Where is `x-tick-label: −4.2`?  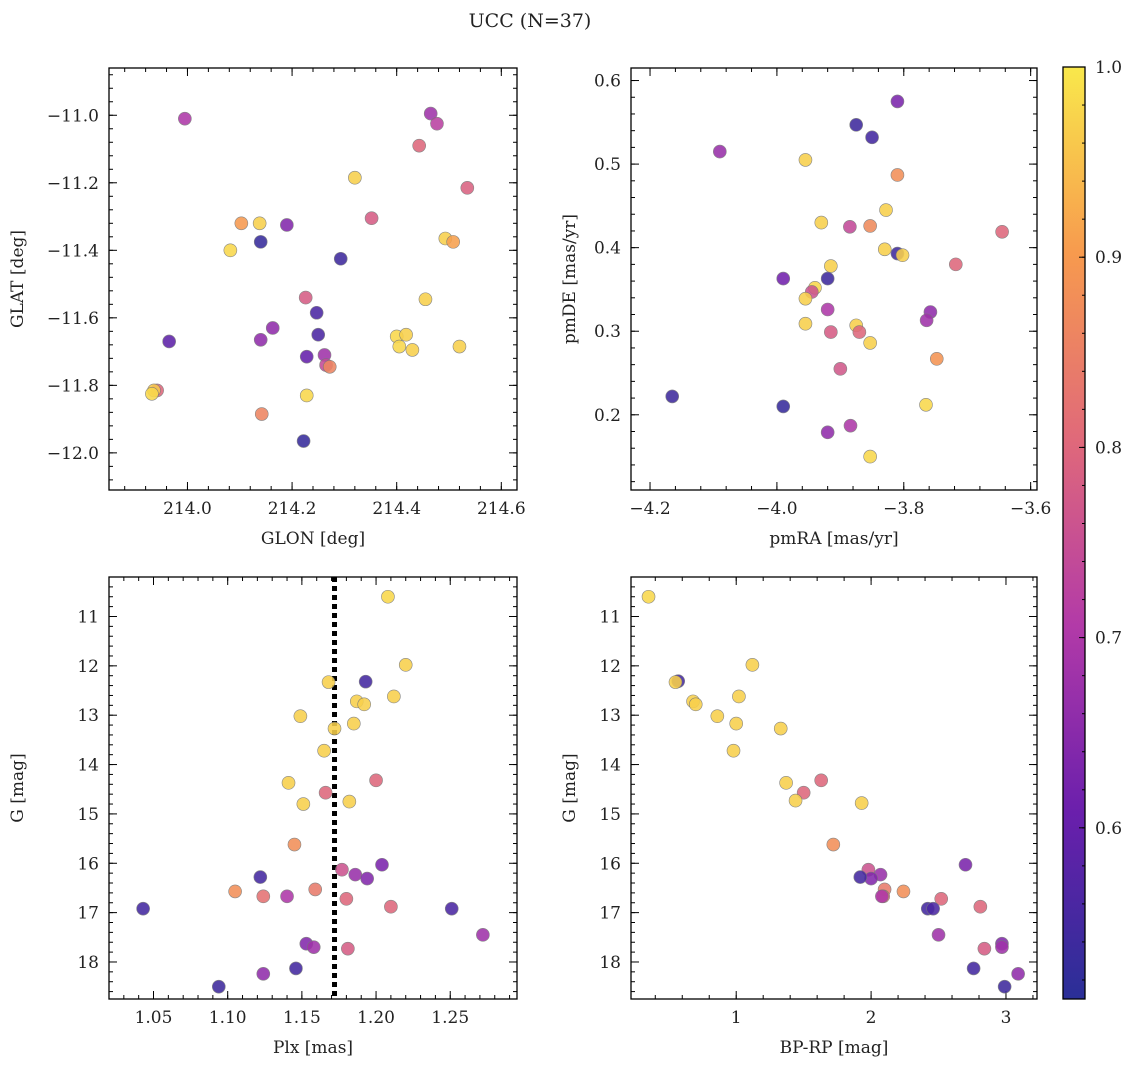 x-tick-label: −4.2 is located at coordinates (649, 509).